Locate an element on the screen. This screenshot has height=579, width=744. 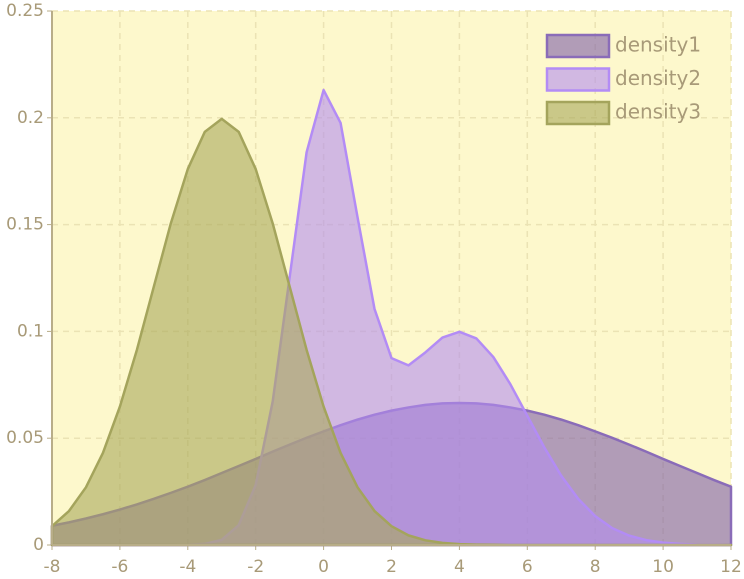
x-tick-label: 8 is located at coordinates (595, 567).